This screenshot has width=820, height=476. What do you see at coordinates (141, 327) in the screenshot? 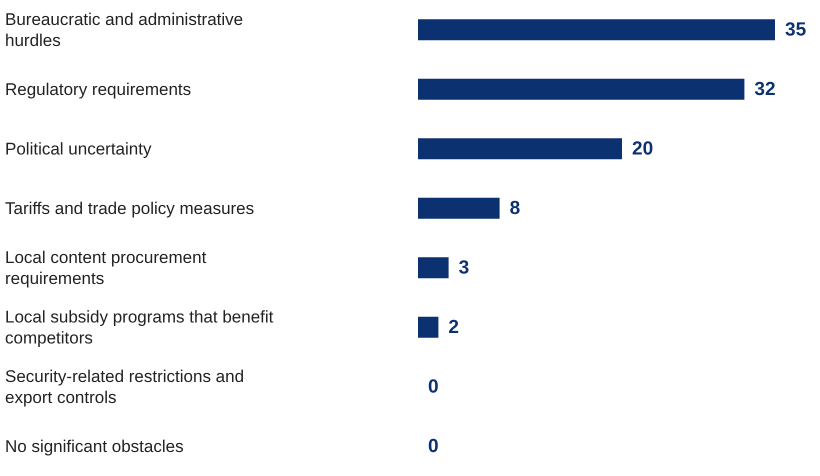
I see `y-tick-label: Local subsidy programs that benefit competitors` at bounding box center [141, 327].